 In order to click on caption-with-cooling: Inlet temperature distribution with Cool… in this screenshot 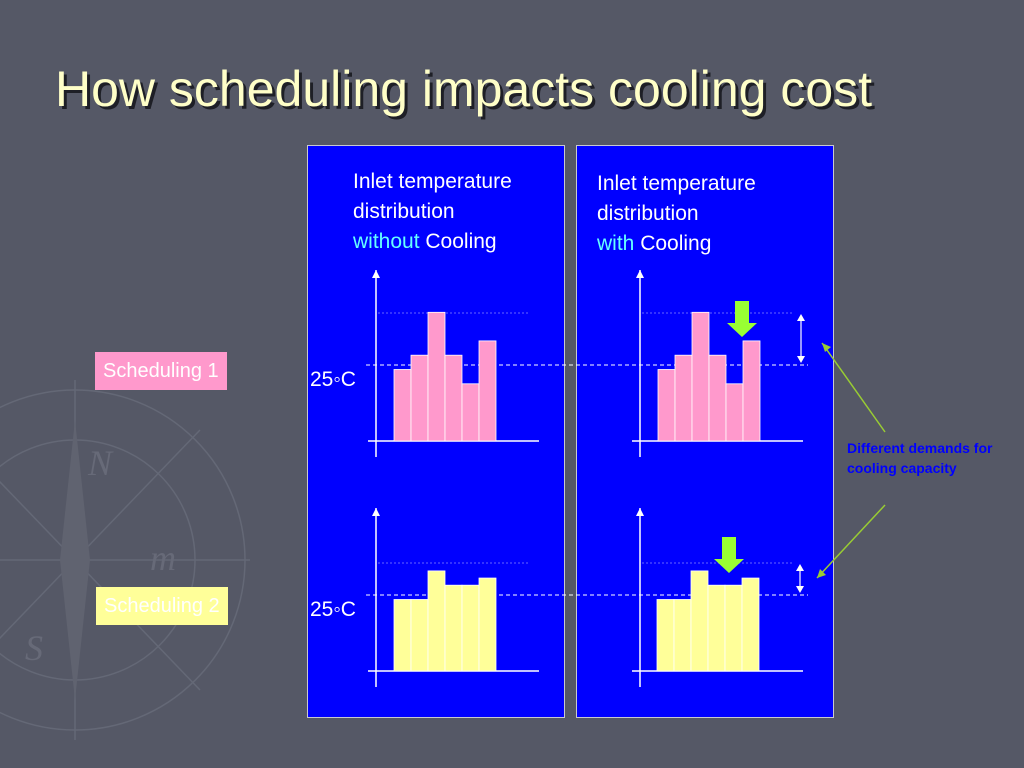, I will do `click(676, 213)`.